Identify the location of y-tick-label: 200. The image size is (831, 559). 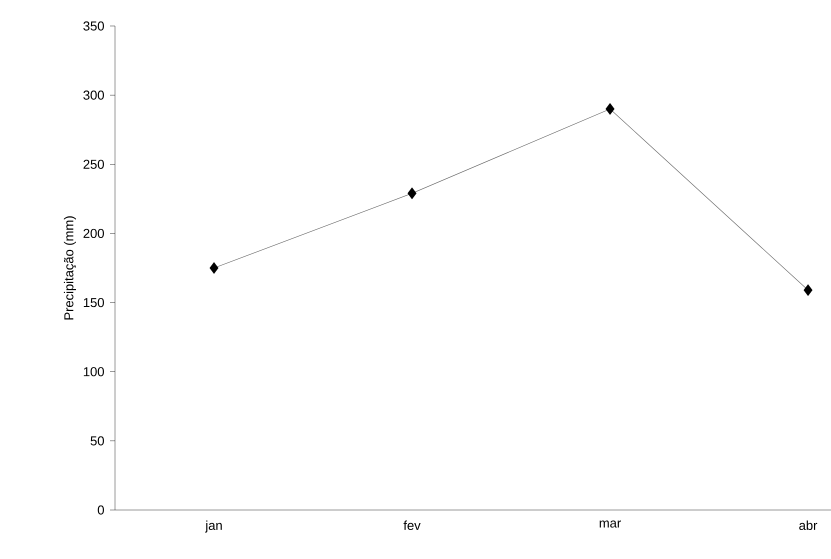
(94, 233).